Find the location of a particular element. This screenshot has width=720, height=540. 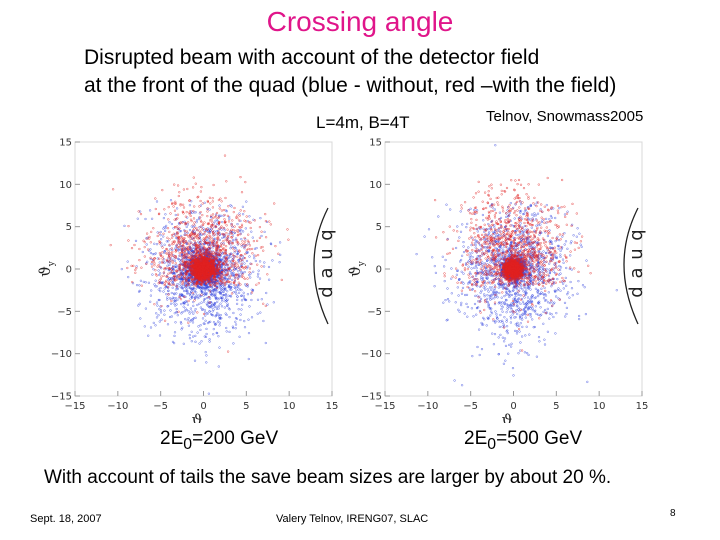

x-tick-label: 0 is located at coordinates (203, 406).